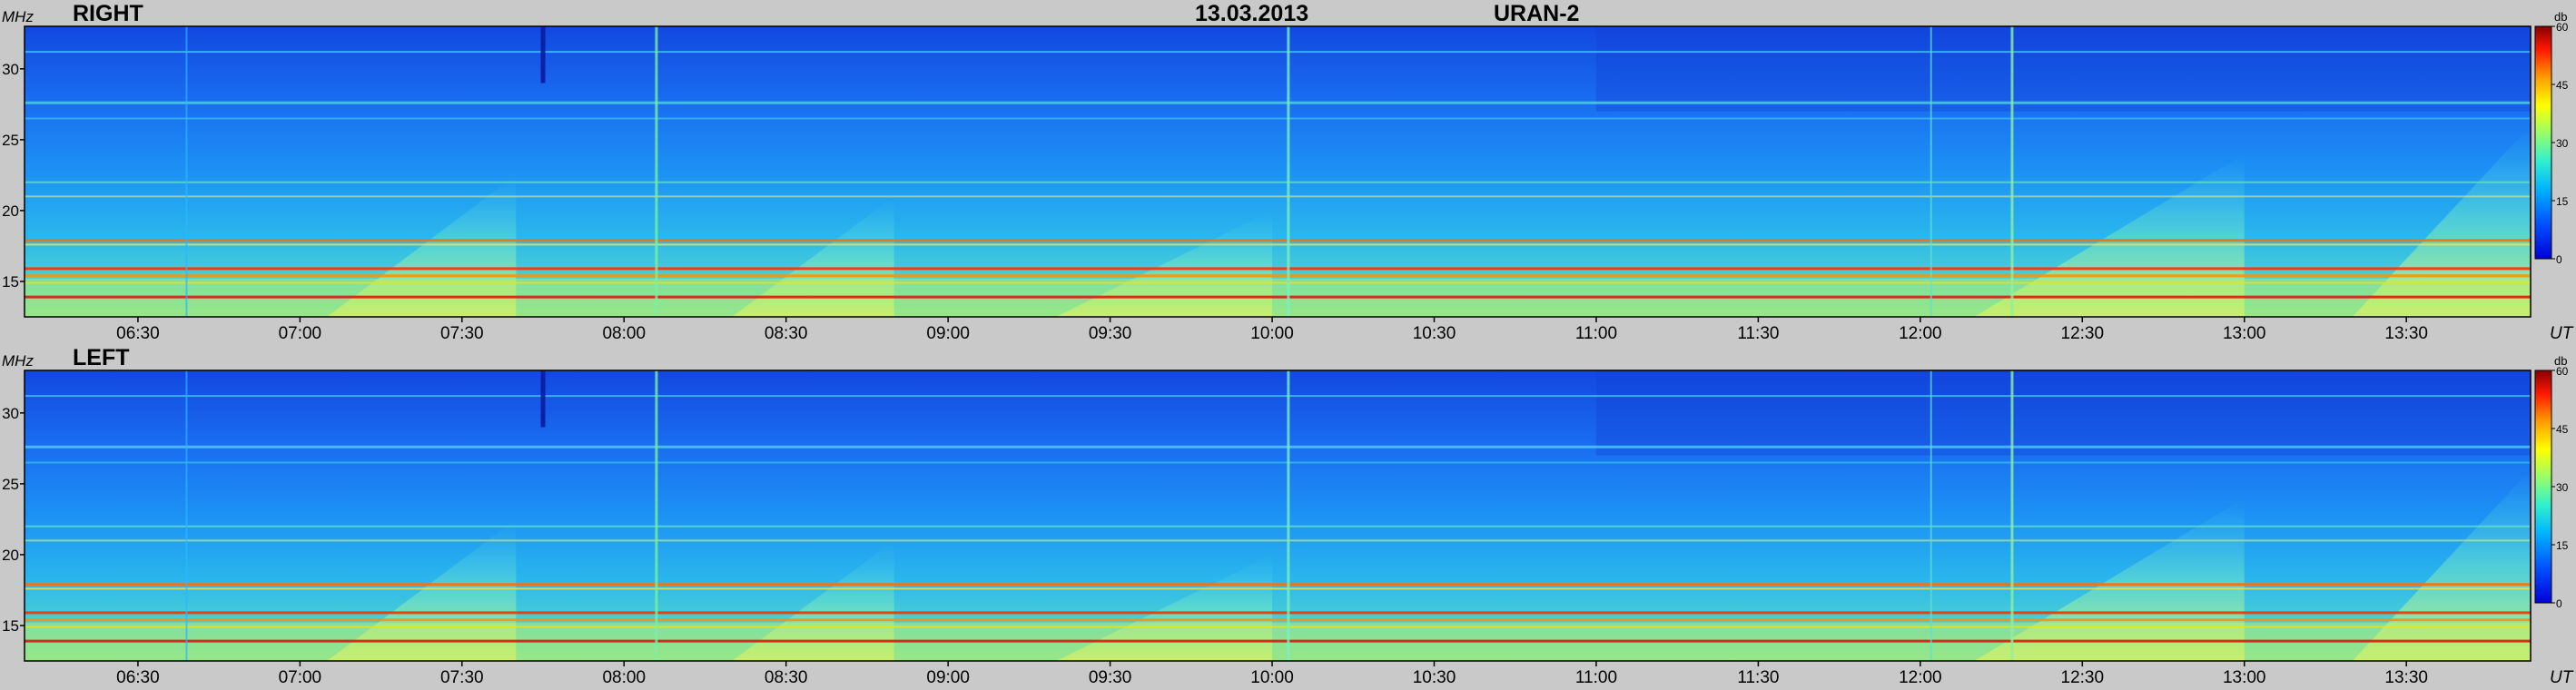  Describe the element at coordinates (1252, 14) in the screenshot. I see `date-label: 13.03.2013` at that location.